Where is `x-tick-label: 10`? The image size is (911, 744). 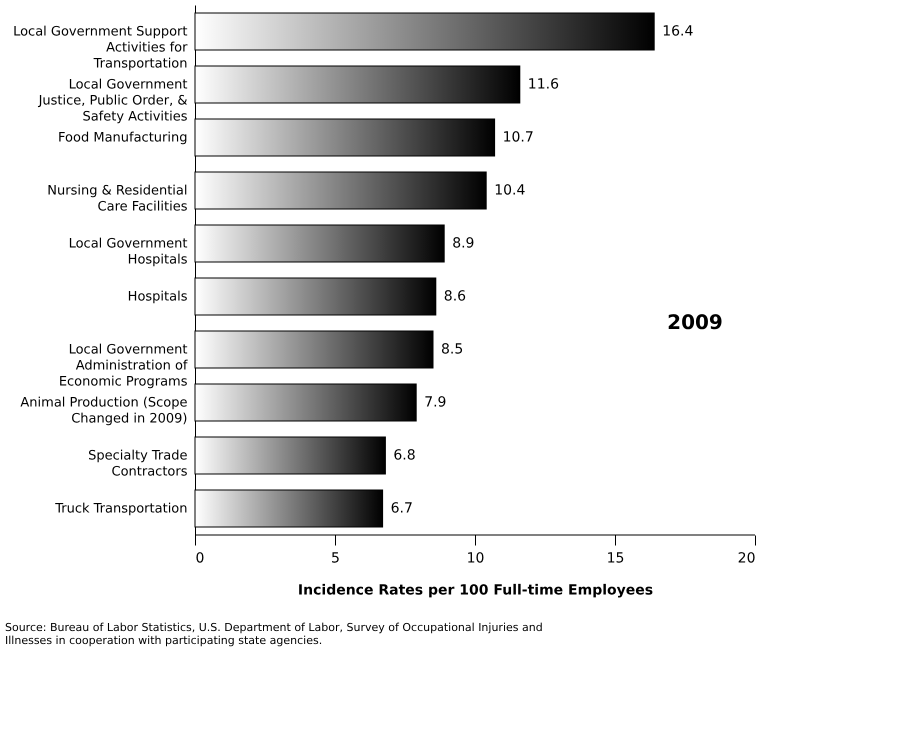
x-tick-label: 10 is located at coordinates (475, 558).